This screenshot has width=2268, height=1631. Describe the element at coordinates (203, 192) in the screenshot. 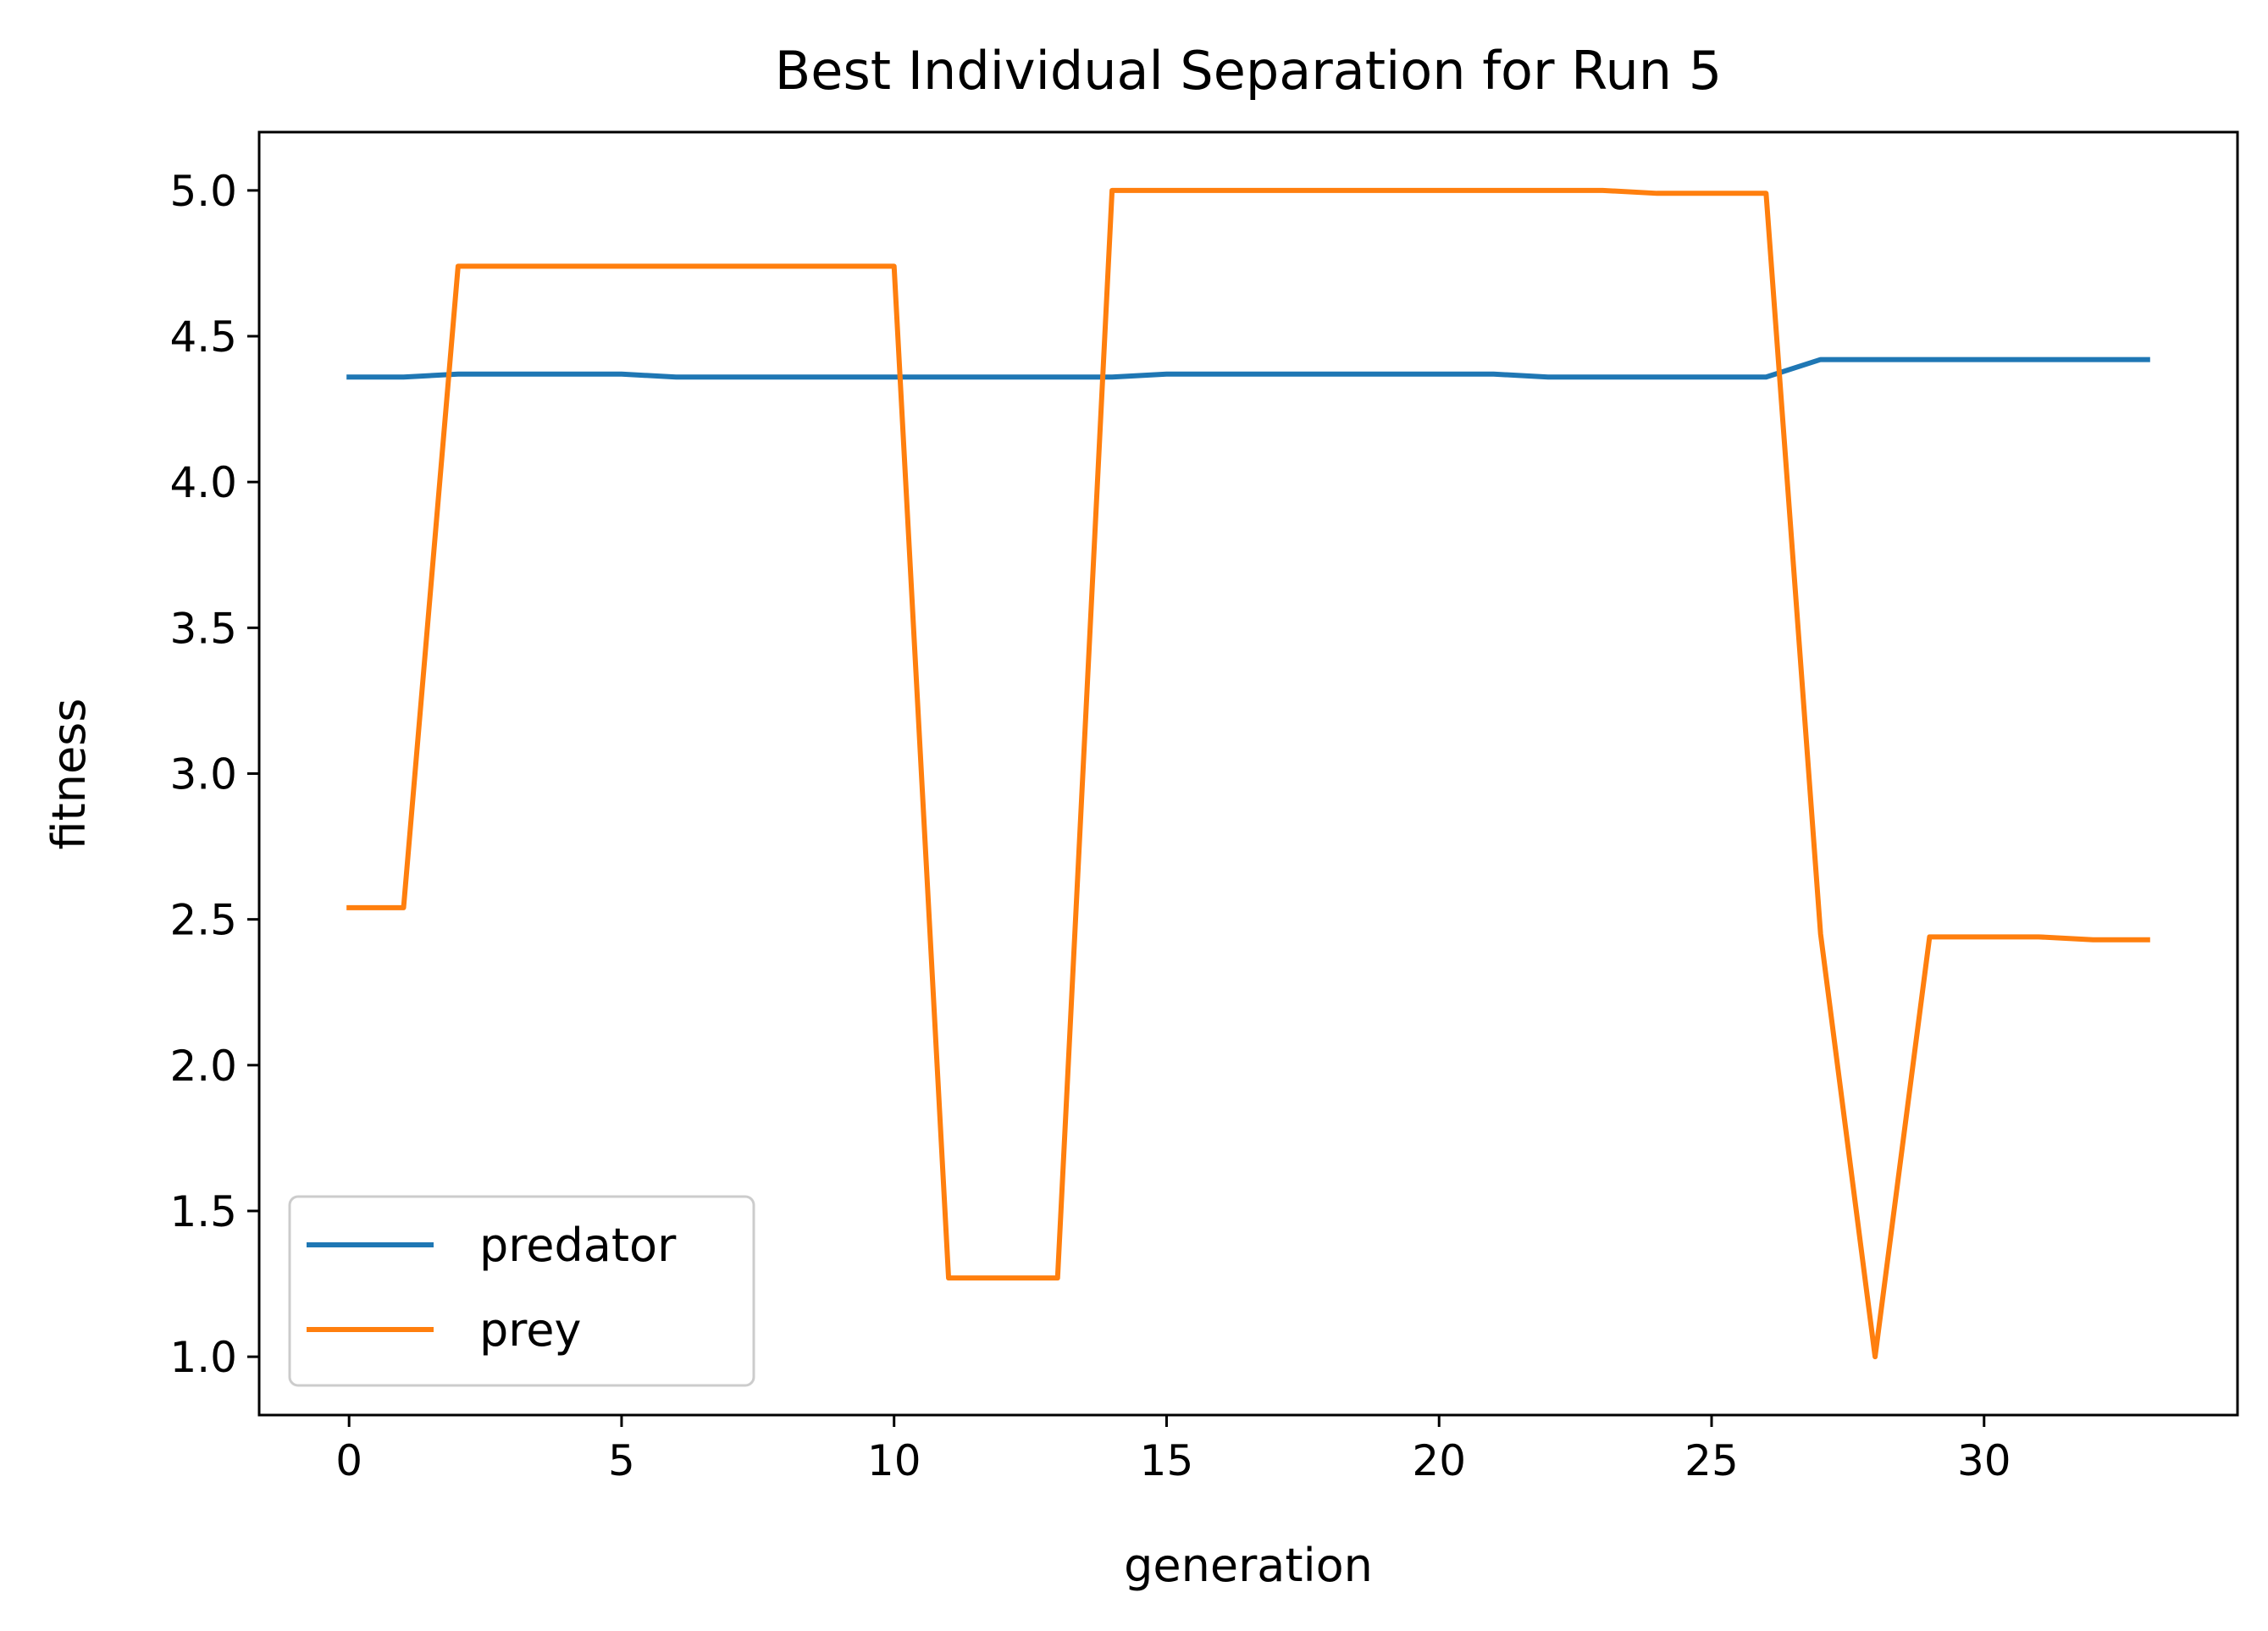

I see `y-tick-label-5: 5.0` at that location.